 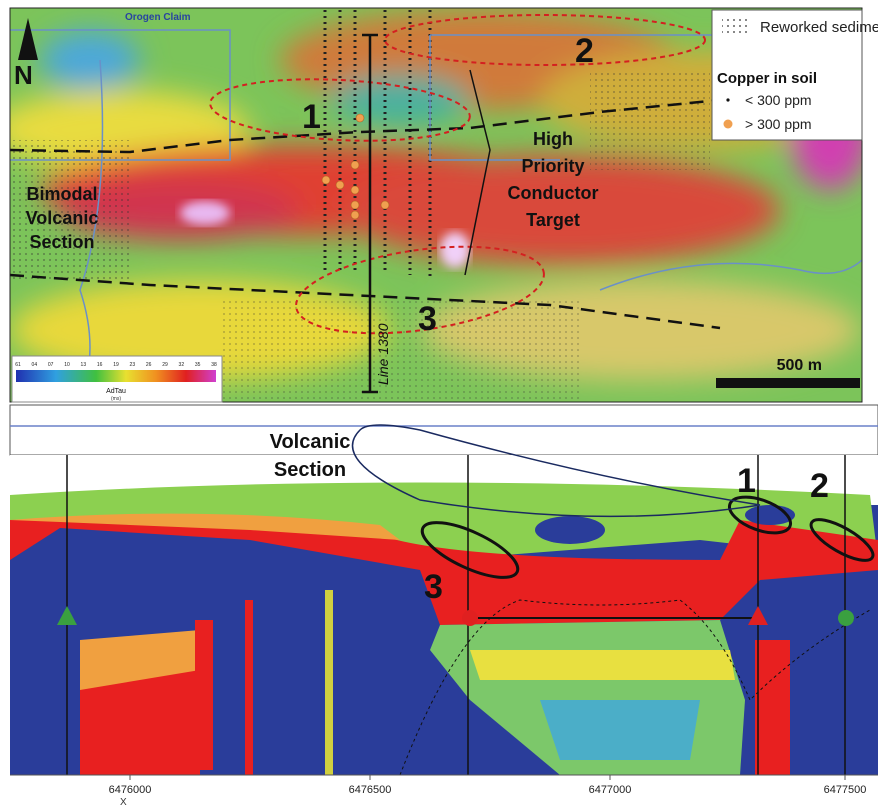 What do you see at coordinates (553, 220) in the screenshot?
I see `label-line: Target` at bounding box center [553, 220].